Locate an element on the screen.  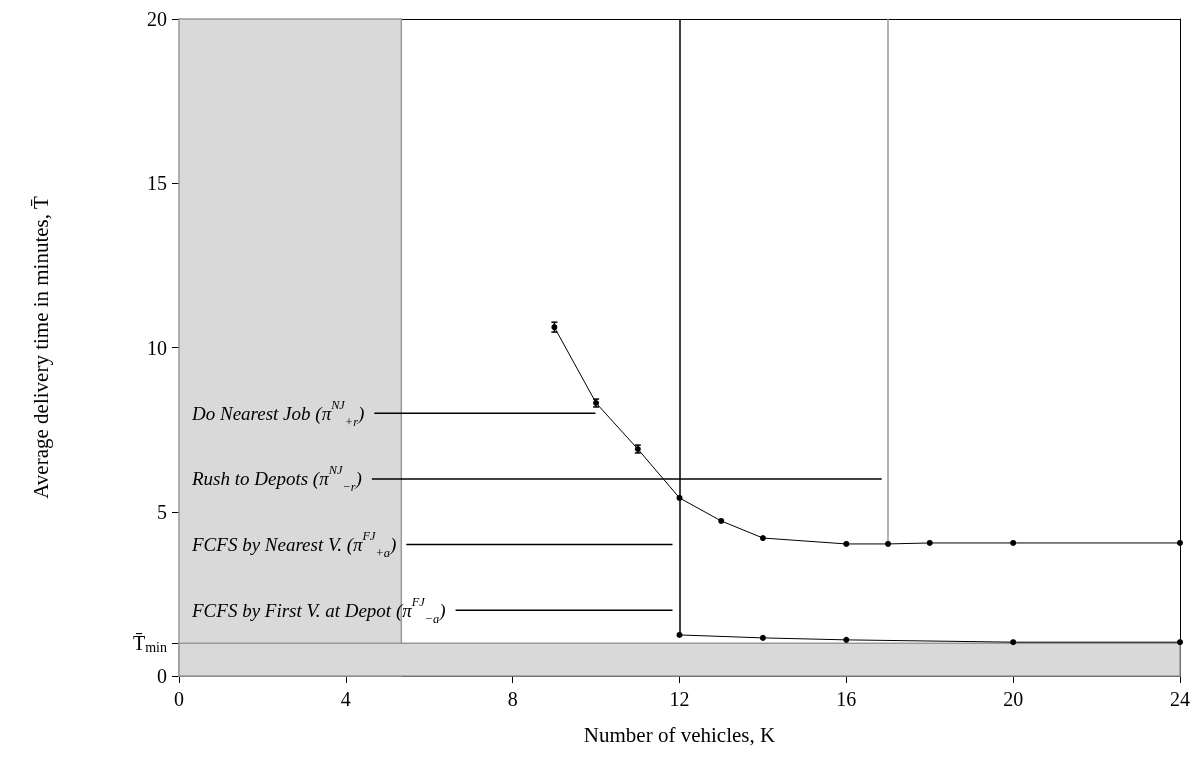
y-axis-title: Average delivery time in minutes, T̄ is located at coordinates (40, 347).